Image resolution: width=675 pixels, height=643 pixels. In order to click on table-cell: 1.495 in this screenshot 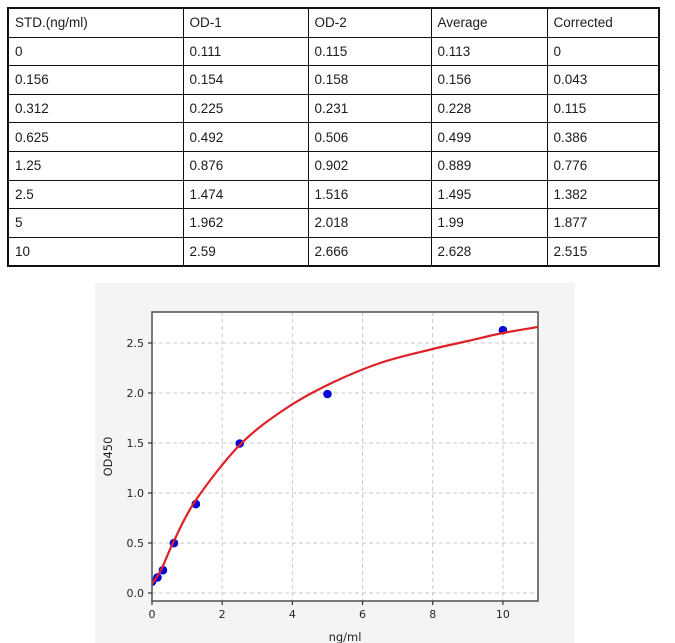, I will do `click(489, 194)`.